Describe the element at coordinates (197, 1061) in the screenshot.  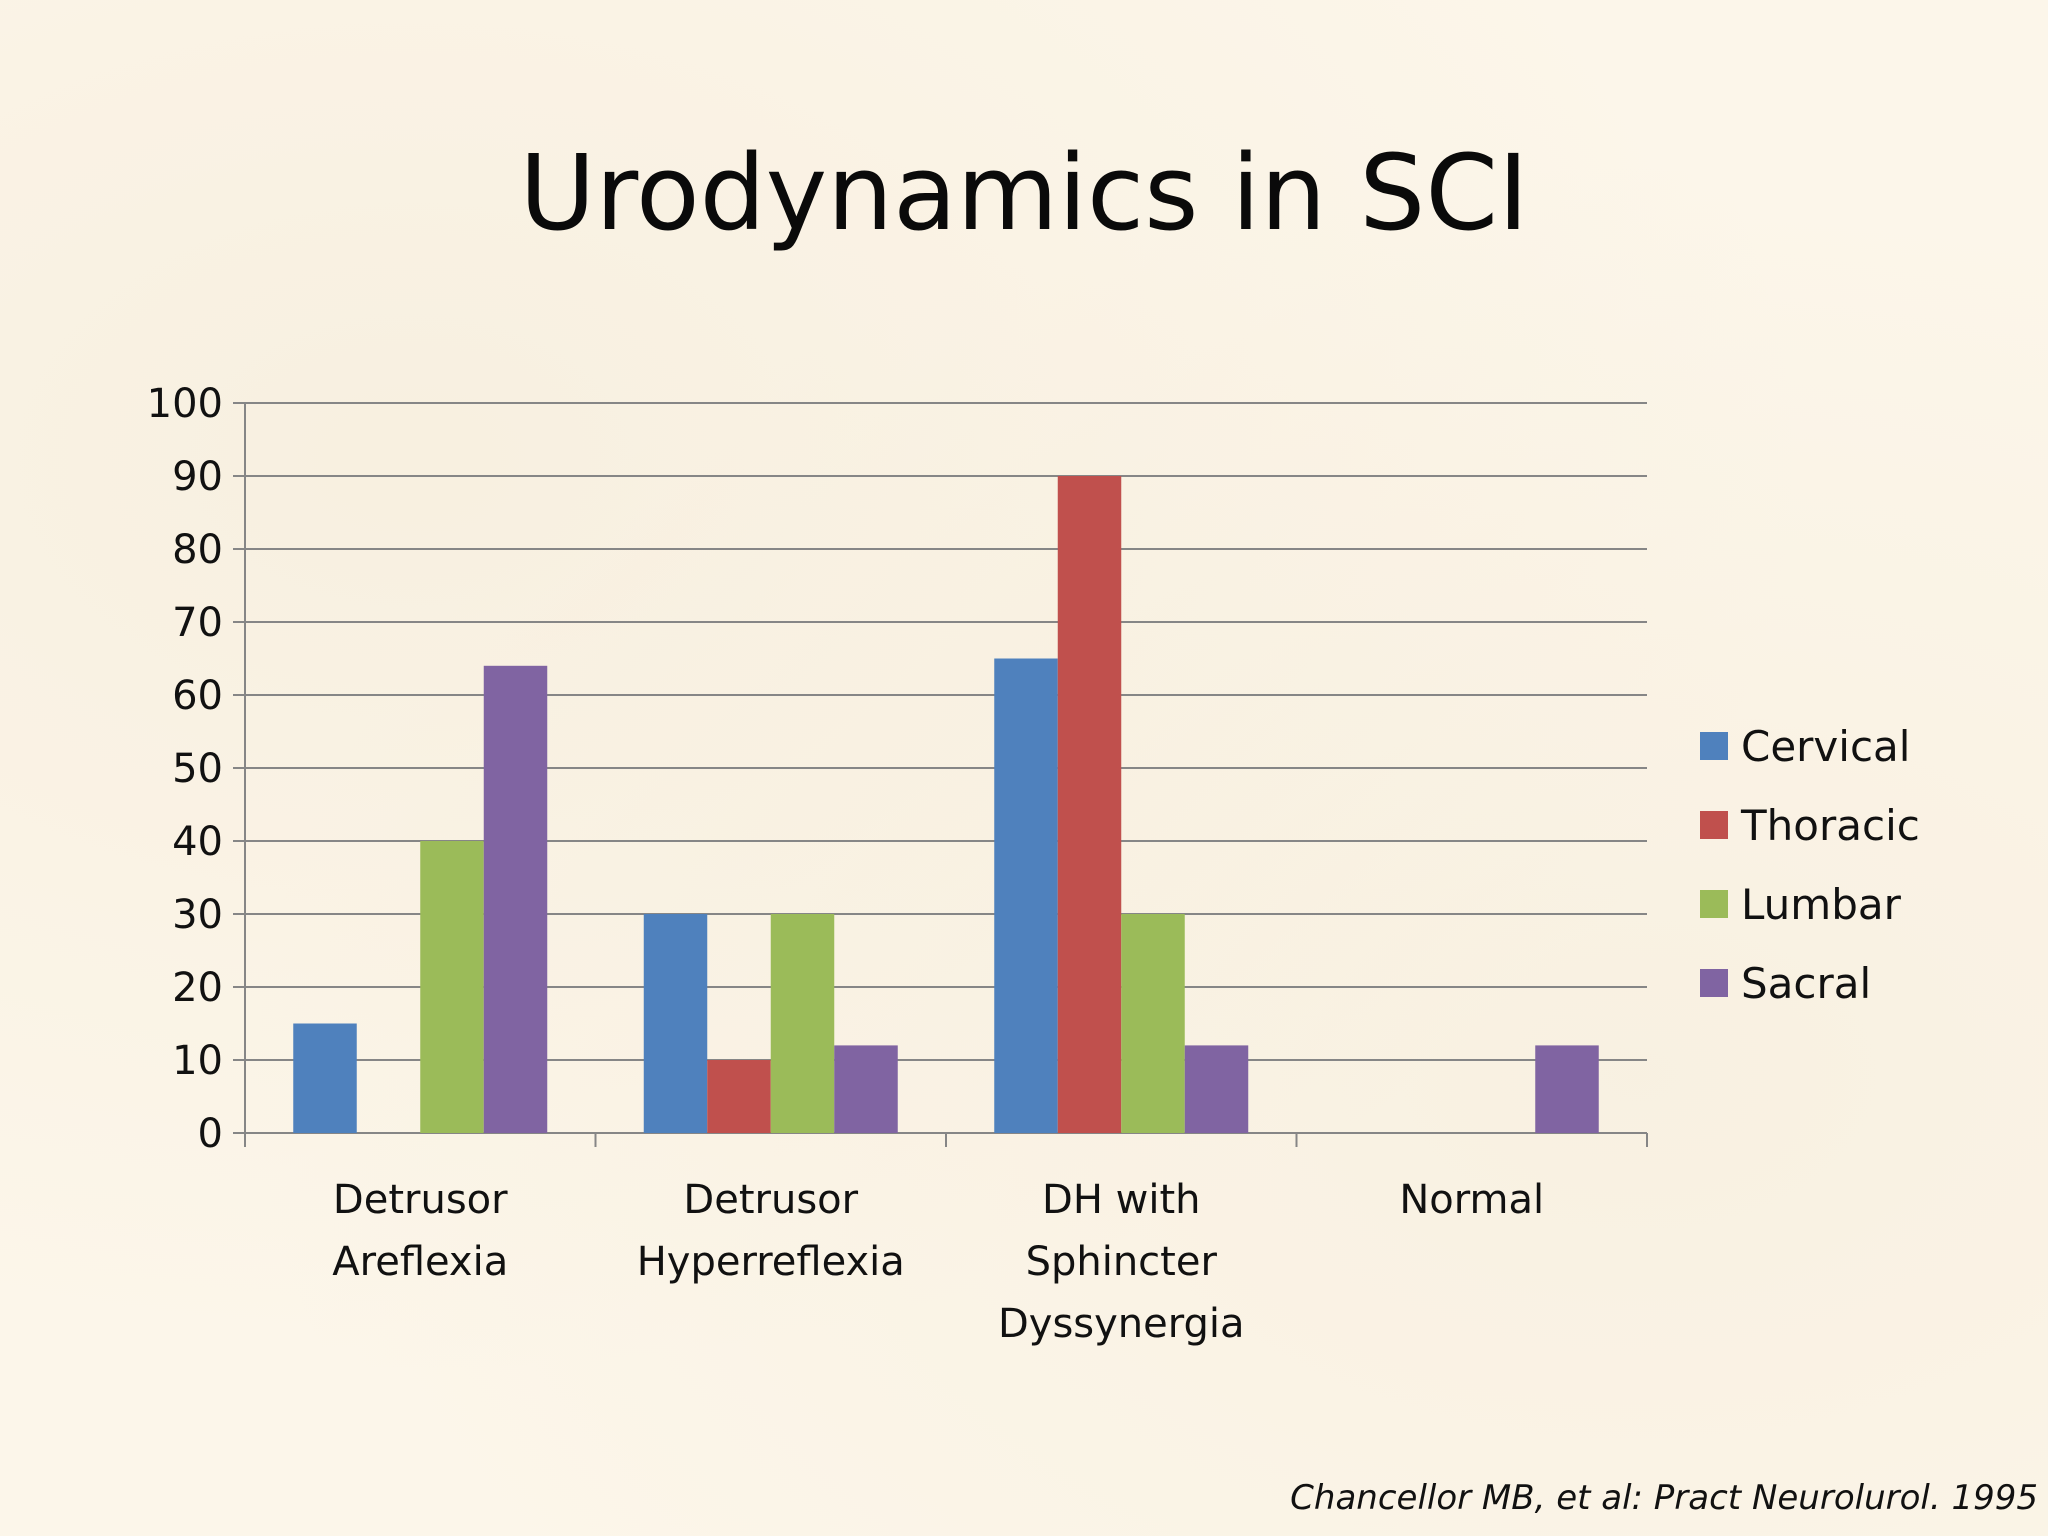
I see `y-tick-label: 10` at that location.